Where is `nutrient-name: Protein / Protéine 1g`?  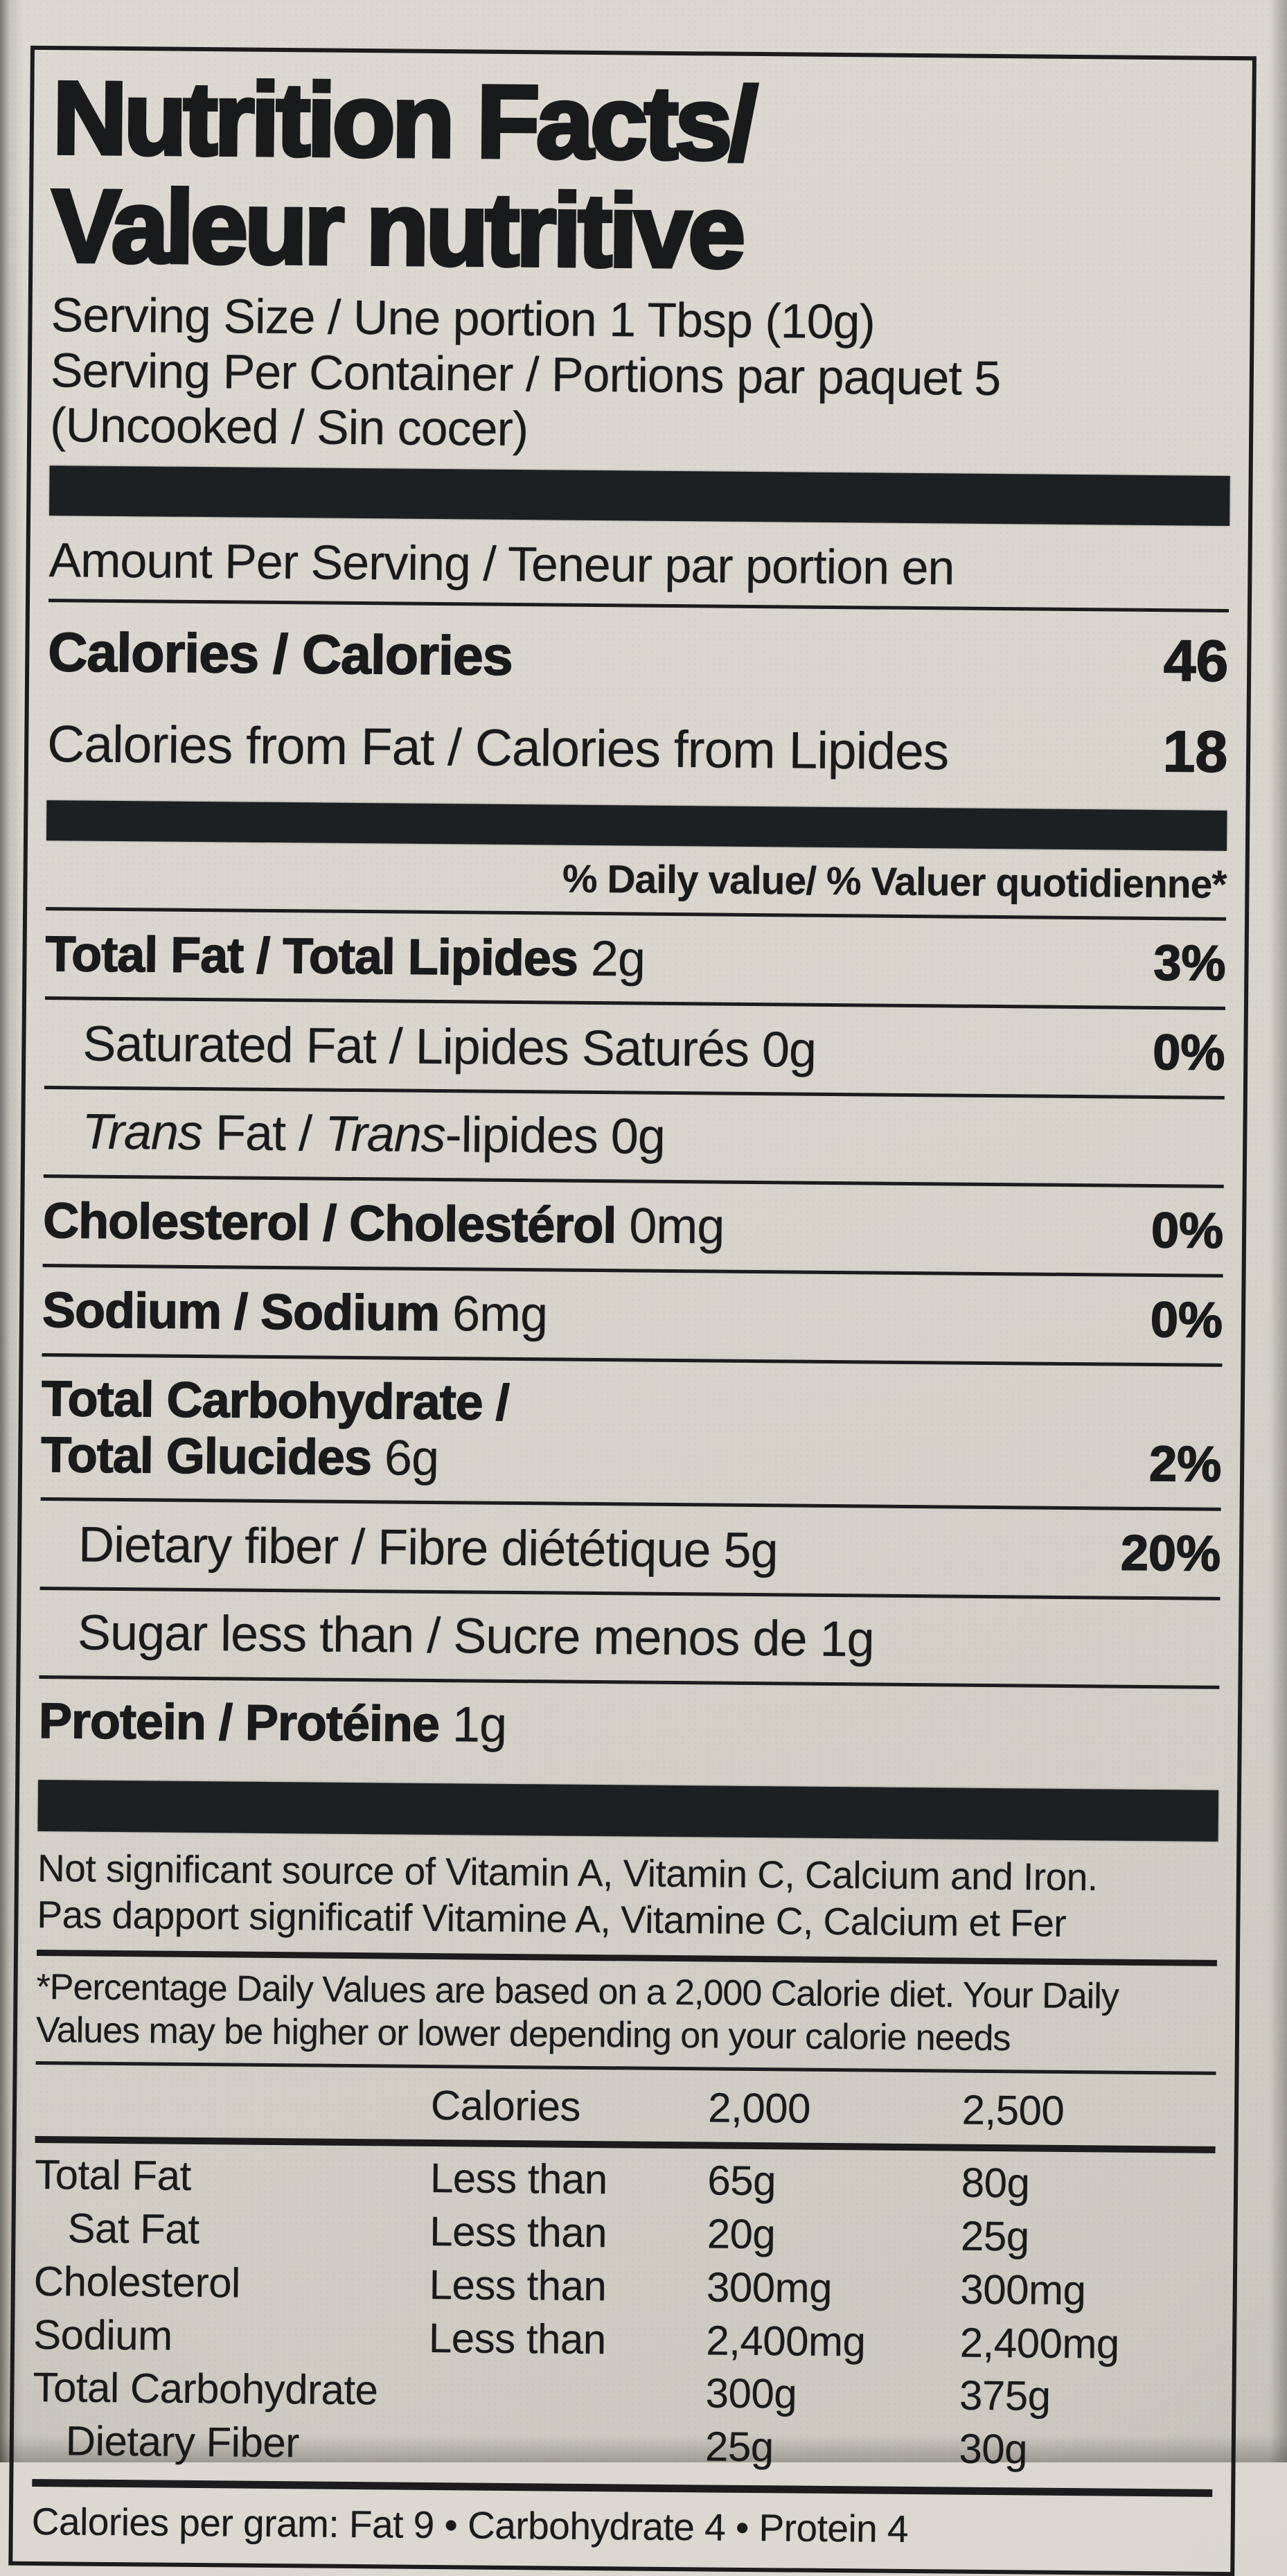 nutrient-name: Protein / Protéine 1g is located at coordinates (272, 1723).